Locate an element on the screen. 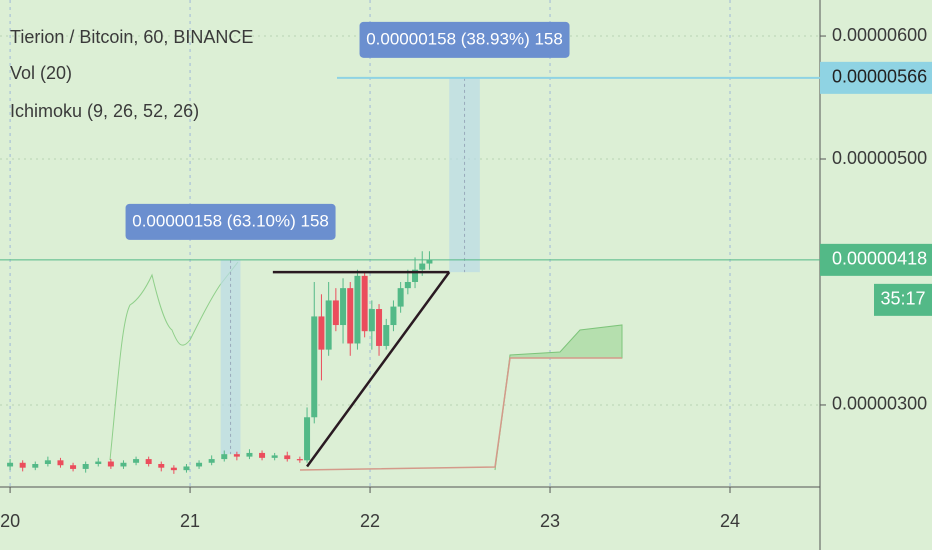 This screenshot has height=550, width=932. indicator-label: Ichimoku (9, 26, 52, 26) is located at coordinates (104, 111).